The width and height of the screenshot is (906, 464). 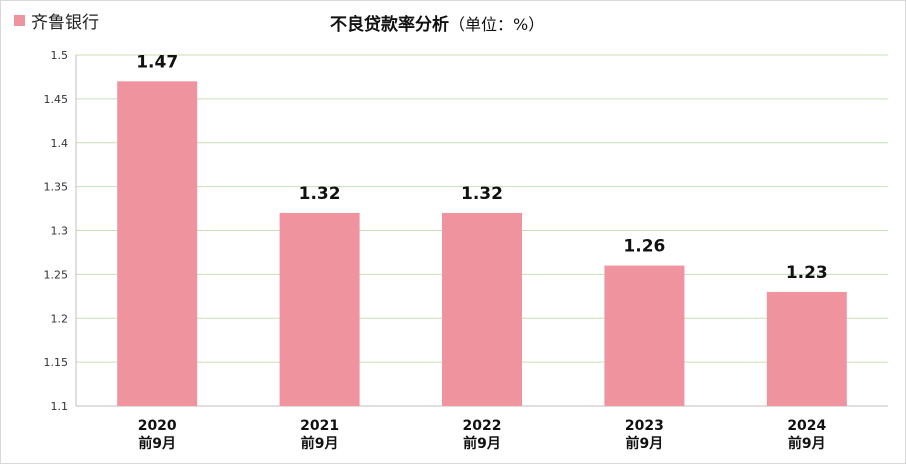 What do you see at coordinates (807, 273) in the screenshot?
I see `data-label: 1.23` at bounding box center [807, 273].